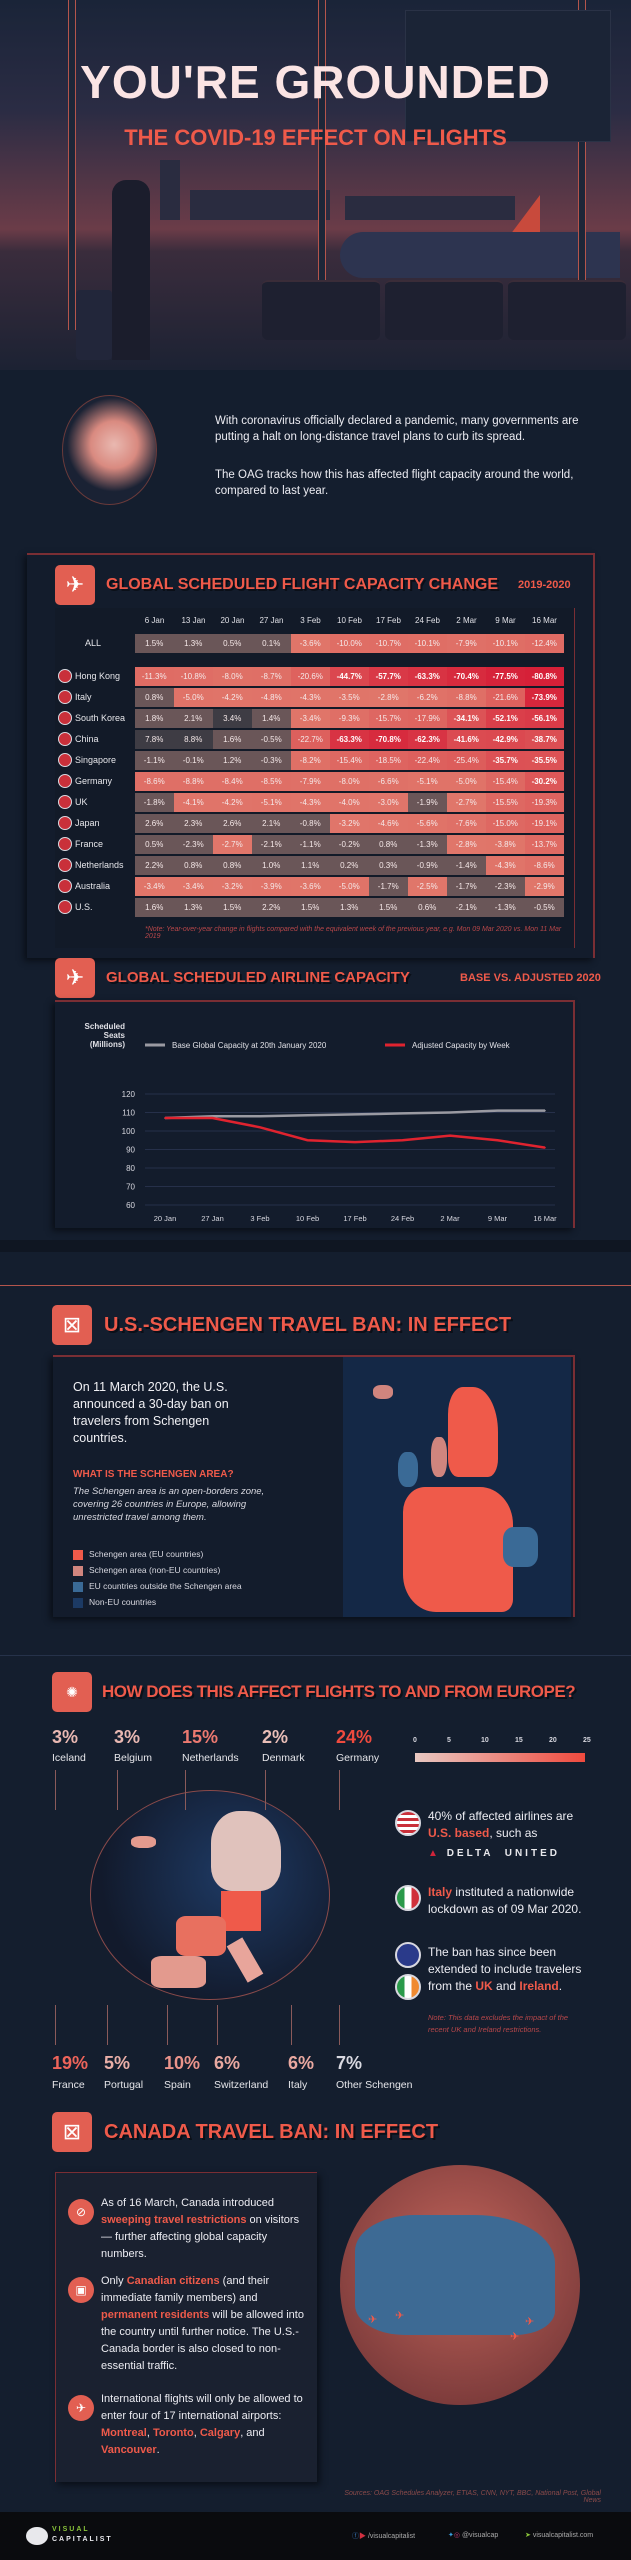 The height and width of the screenshot is (2560, 631). Describe the element at coordinates (271, 886) in the screenshot. I see `table-cell: -3.9%` at that location.